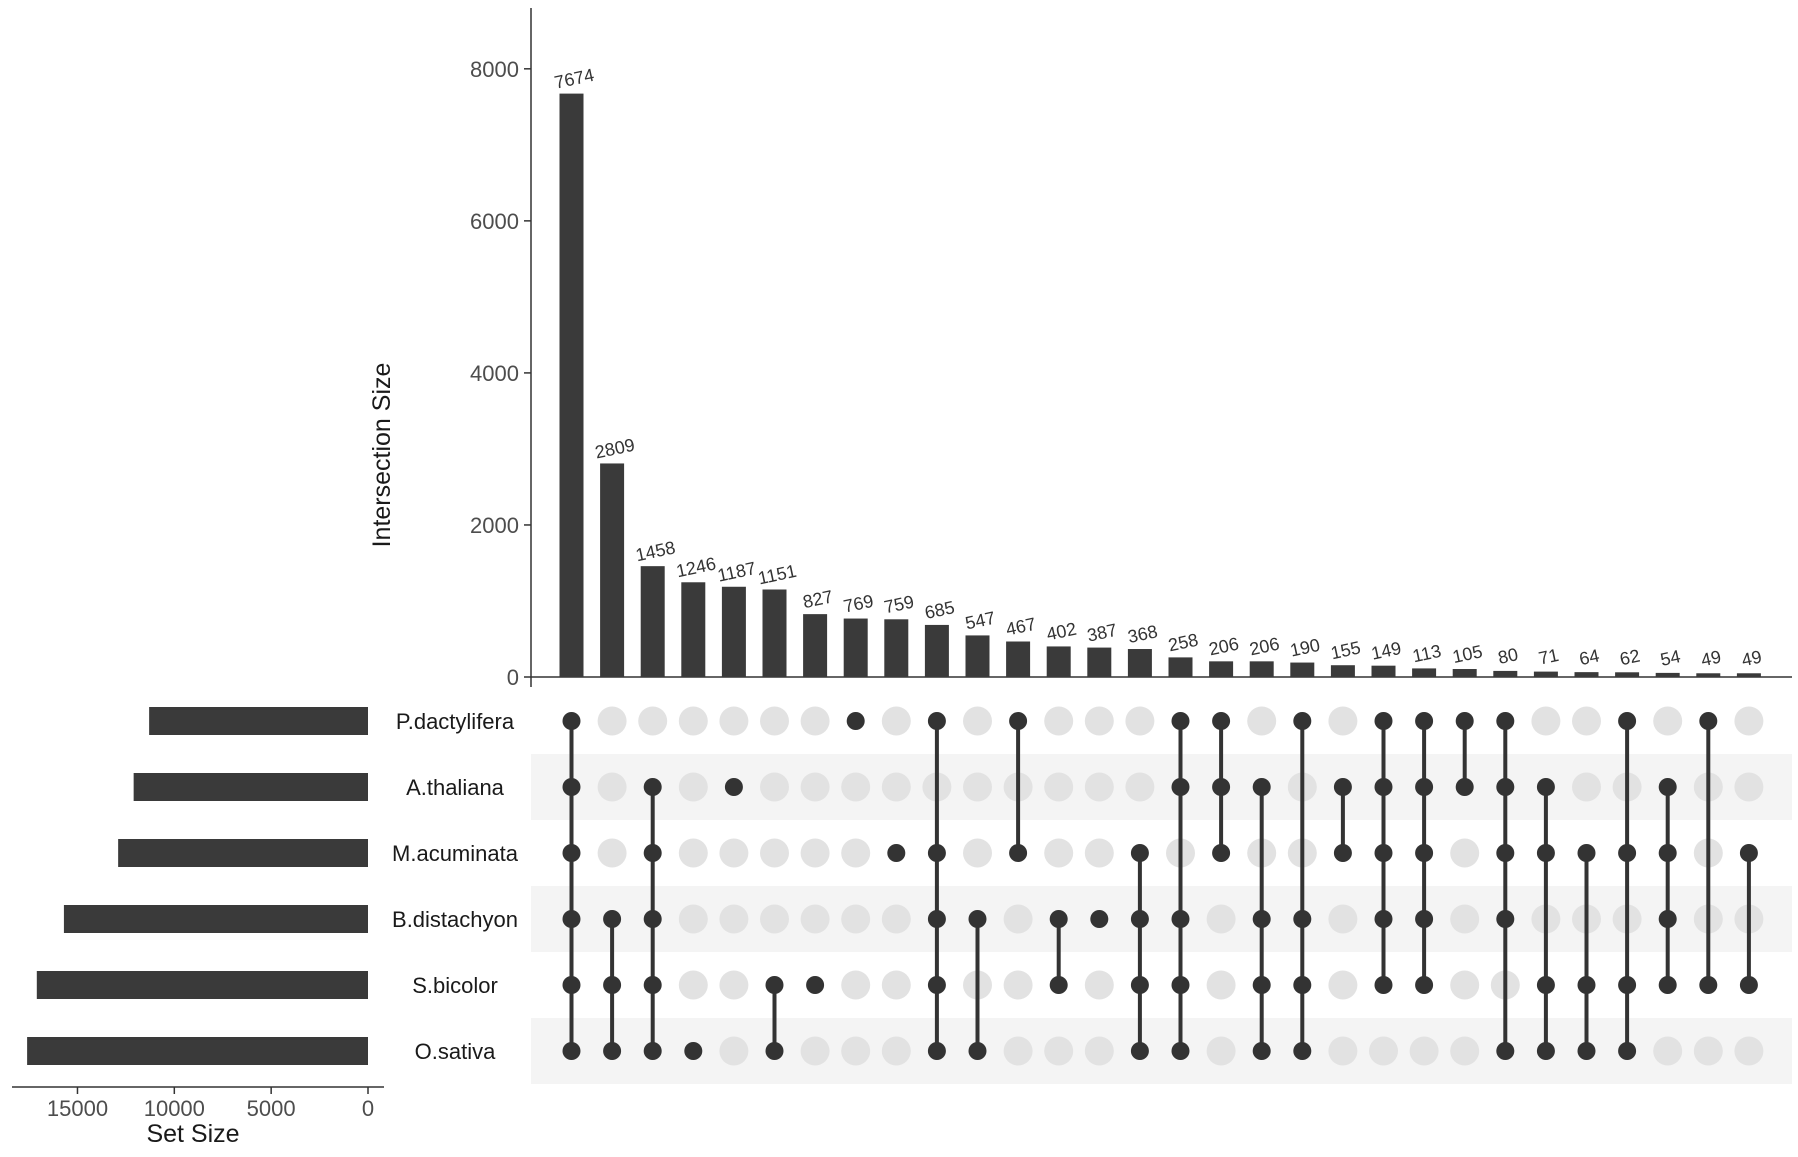 The image size is (1798, 1157). I want to click on y-tick-label: 4000, so click(494, 373).